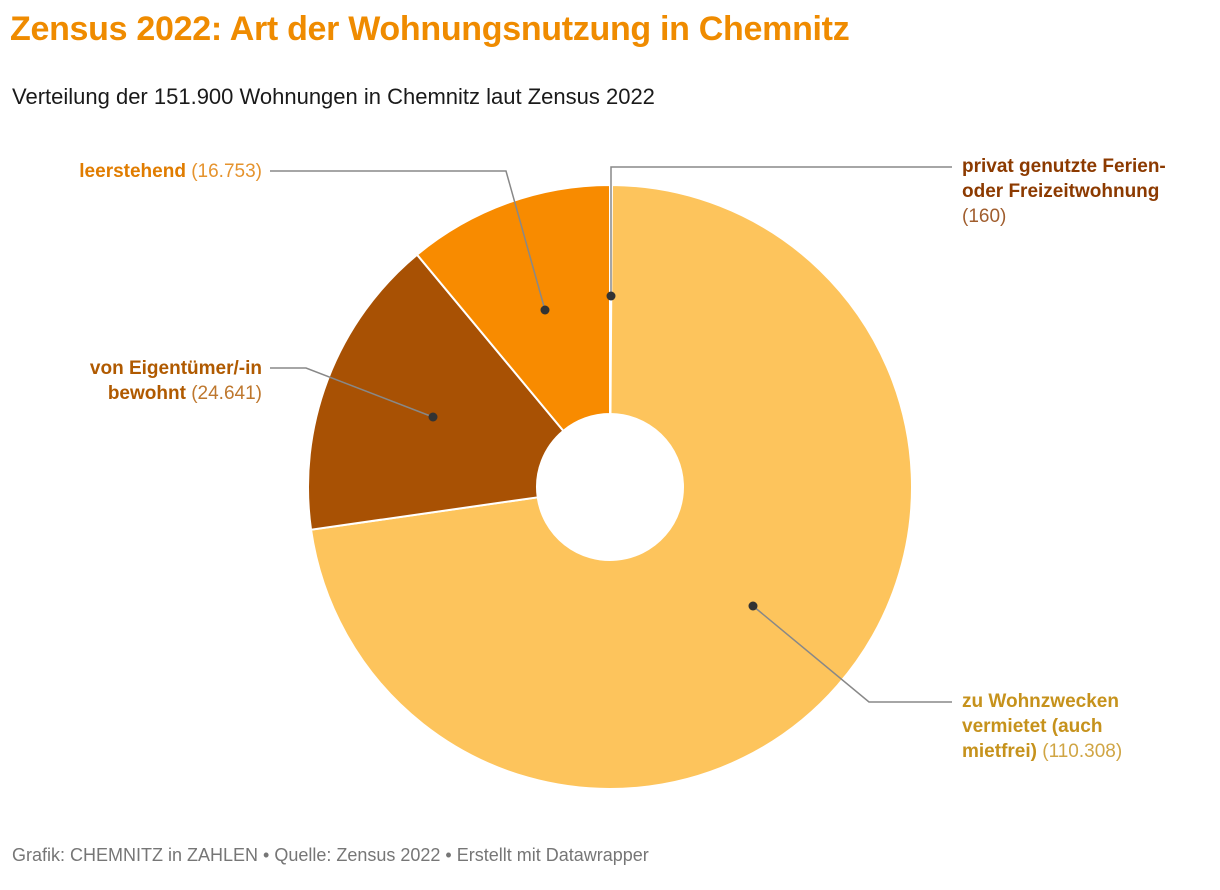  I want to click on leader-dot-leerstehend, so click(545, 310).